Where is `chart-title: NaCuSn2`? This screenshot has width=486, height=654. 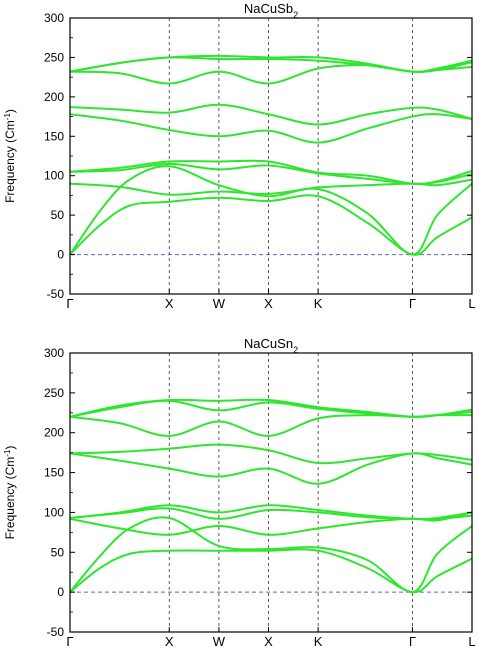
chart-title: NaCuSn2 is located at coordinates (271, 345).